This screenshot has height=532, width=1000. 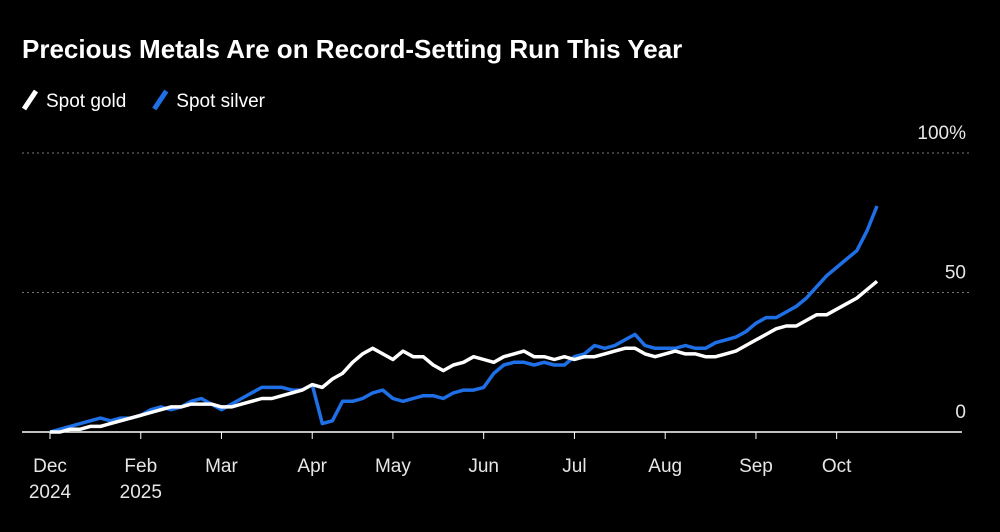 I want to click on x-tick-label: Apr, so click(x=312, y=466).